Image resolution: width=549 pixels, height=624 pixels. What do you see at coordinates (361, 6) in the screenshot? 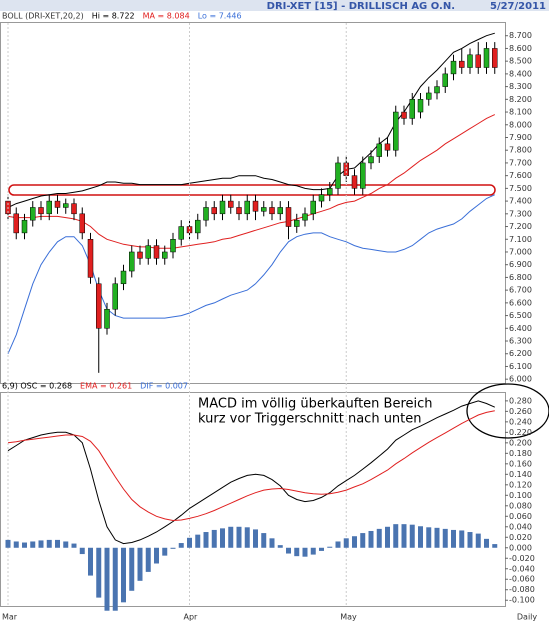
I see `header-title: DRI-XET [15] - DRILLISCH AG O.N.` at bounding box center [361, 6].